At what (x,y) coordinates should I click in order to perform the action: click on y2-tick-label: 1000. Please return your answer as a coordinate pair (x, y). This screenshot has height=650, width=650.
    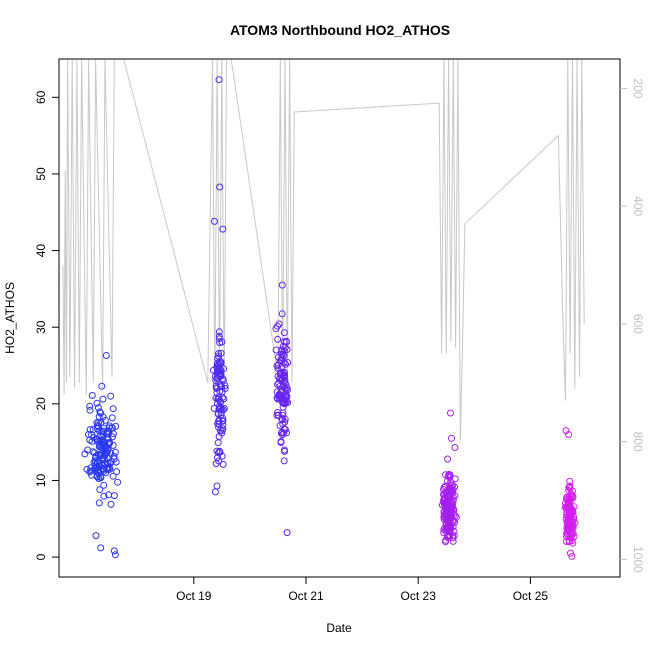
    Looking at the image, I should click on (638, 559).